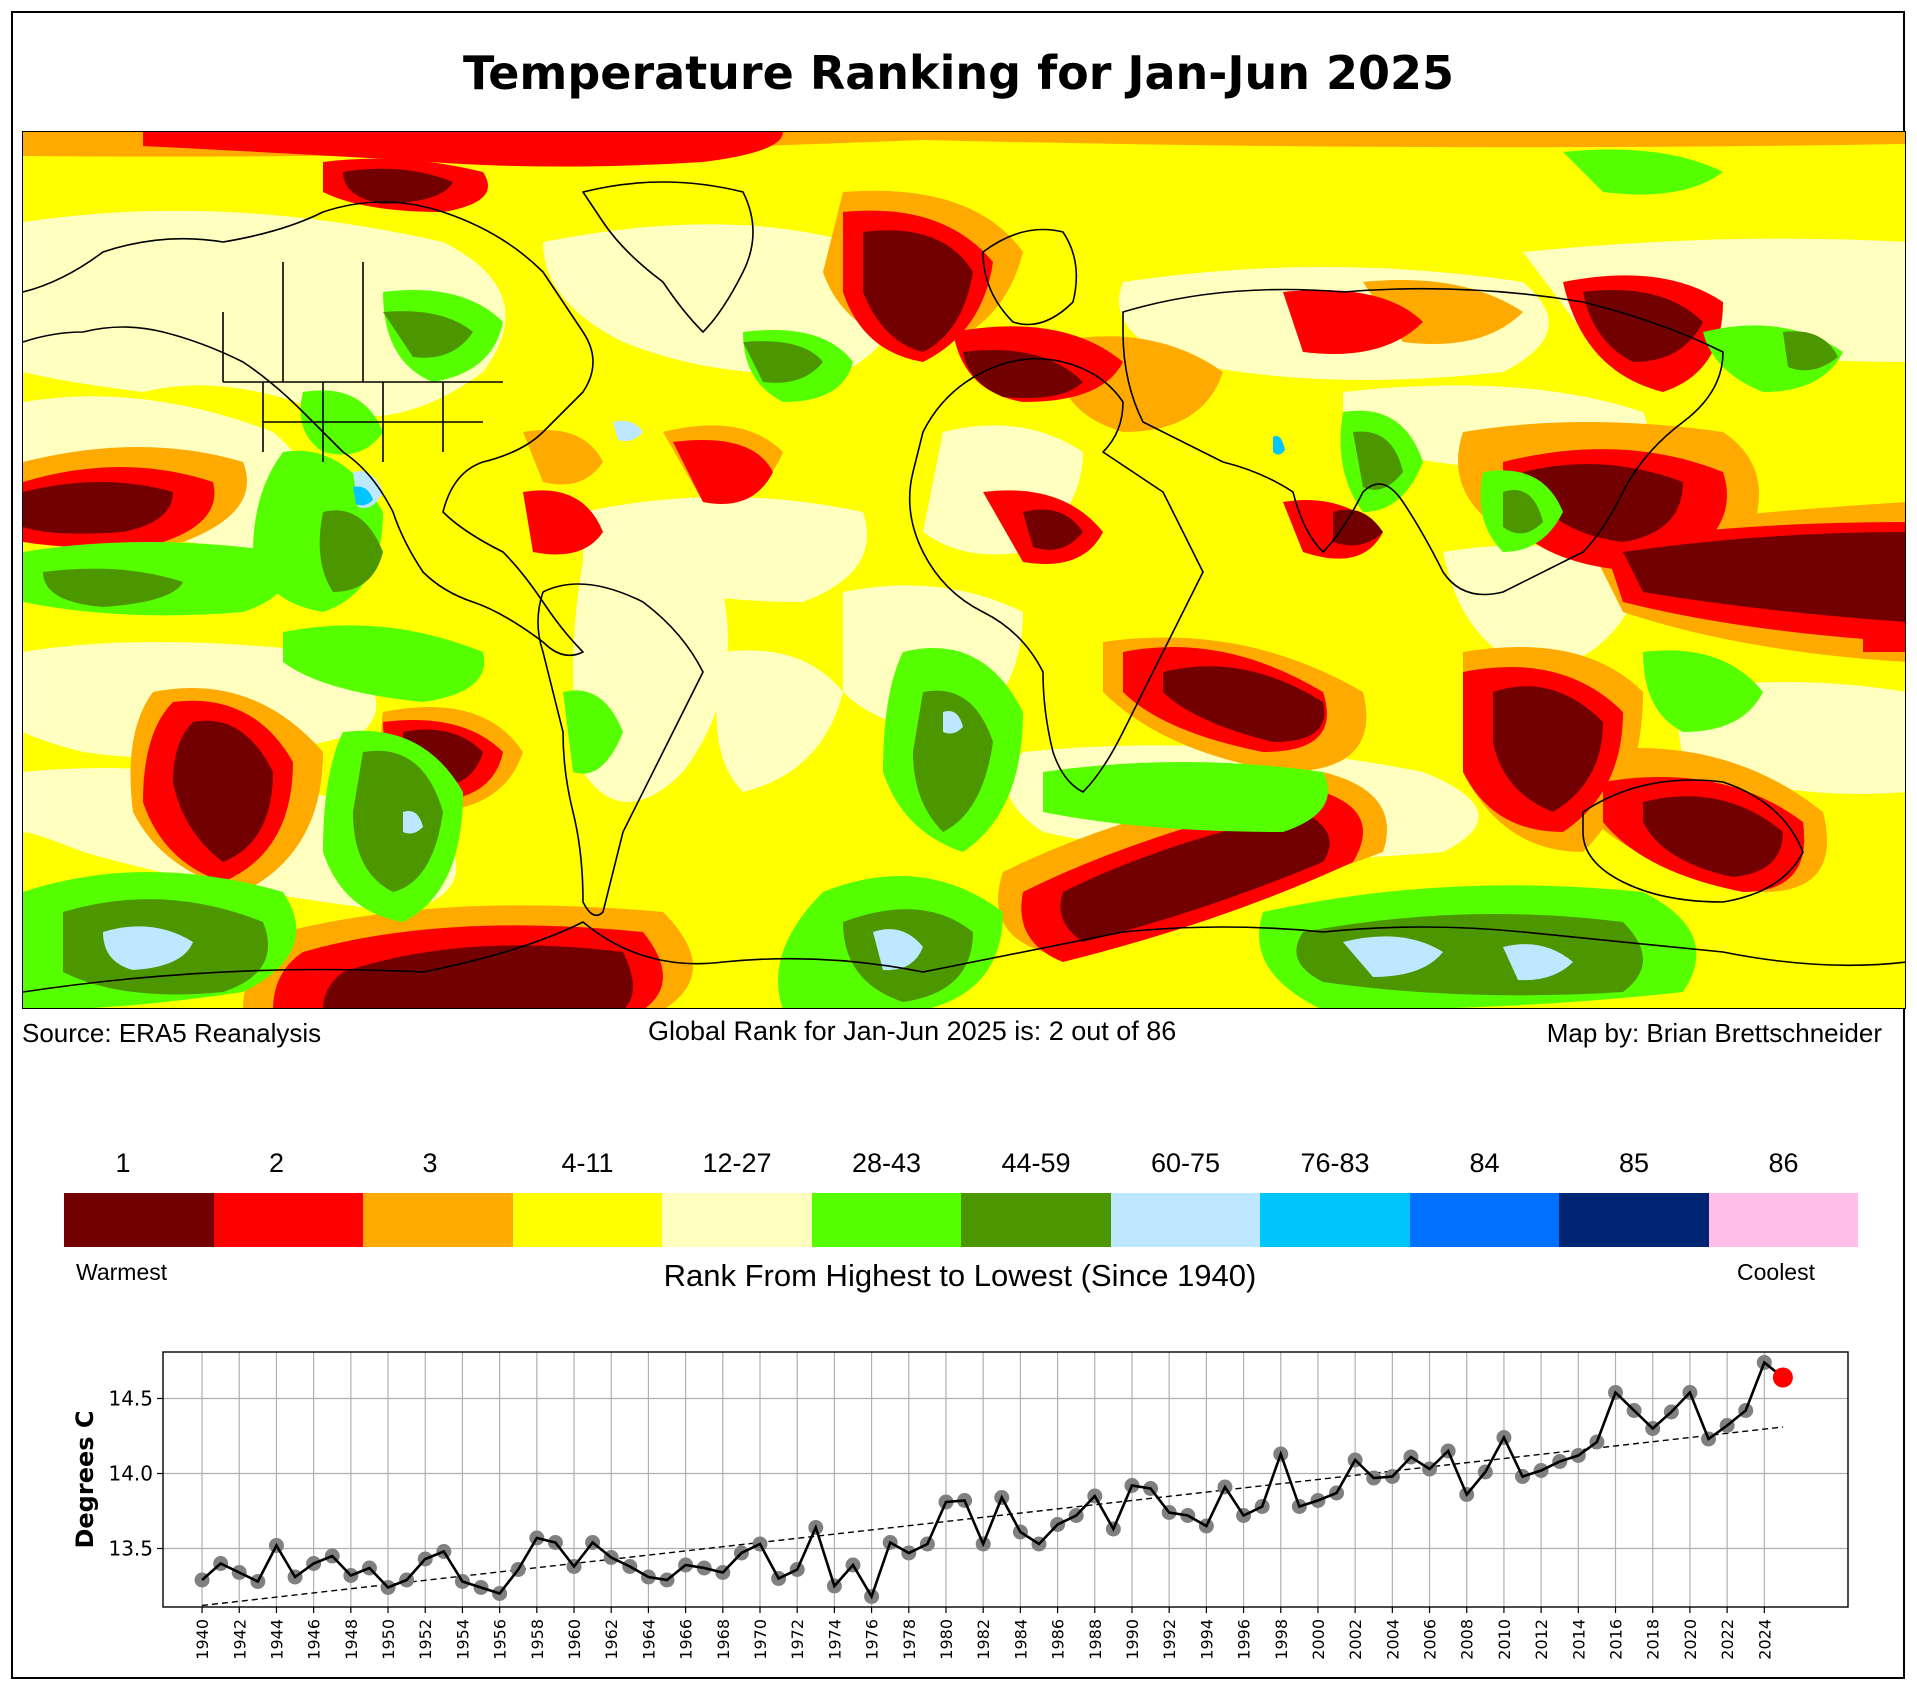  Describe the element at coordinates (946, 1639) in the screenshot. I see `x-tick-label: 1980` at that location.